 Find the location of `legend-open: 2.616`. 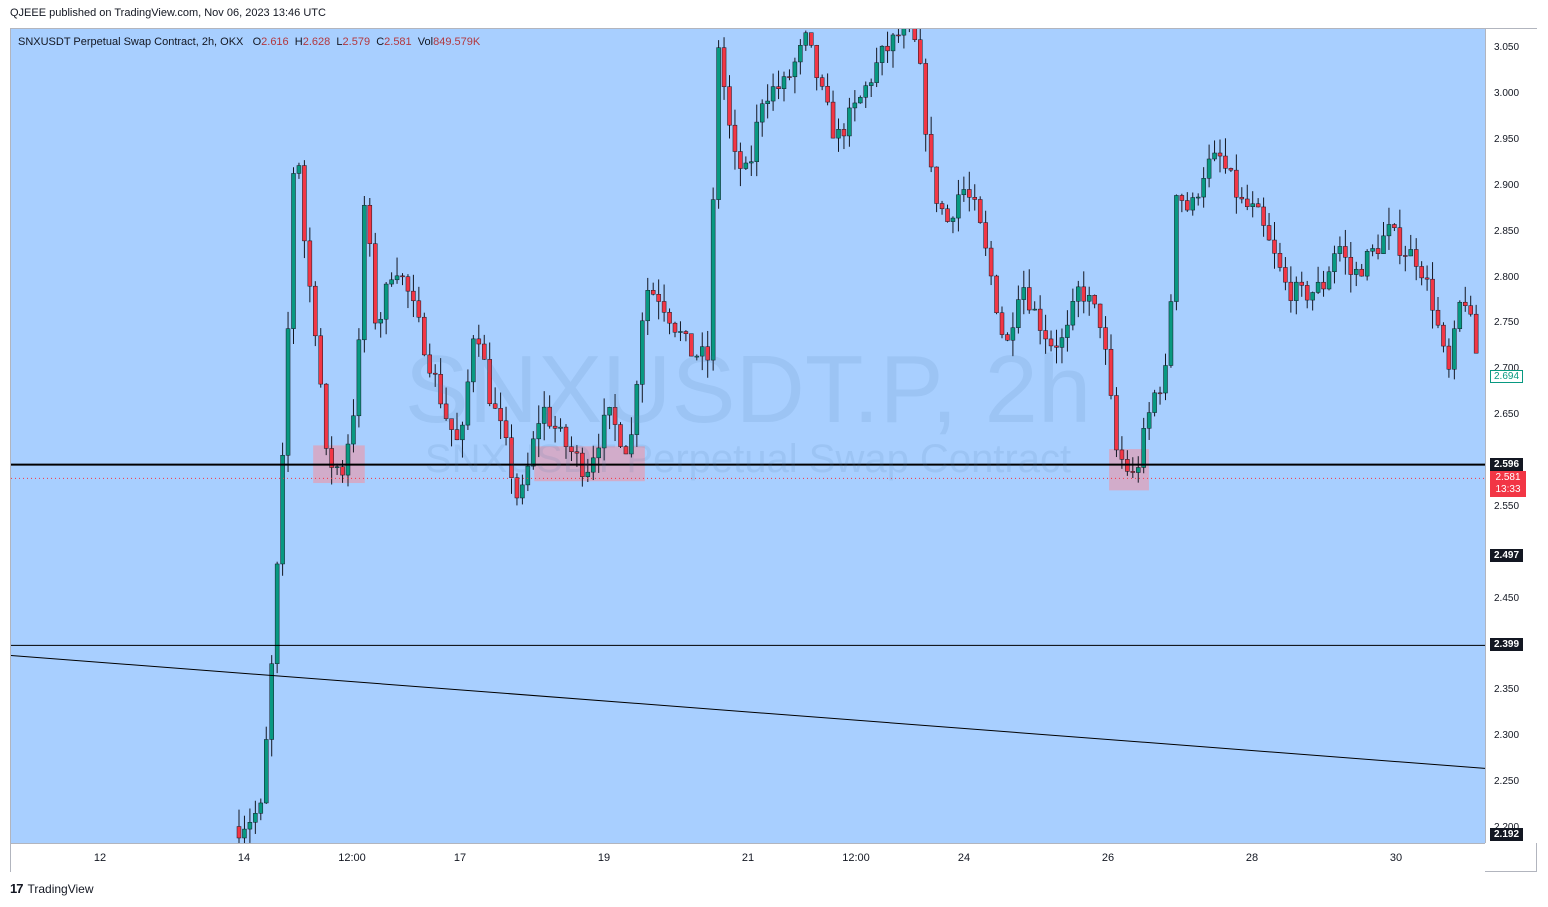

legend-open: 2.616 is located at coordinates (275, 42).